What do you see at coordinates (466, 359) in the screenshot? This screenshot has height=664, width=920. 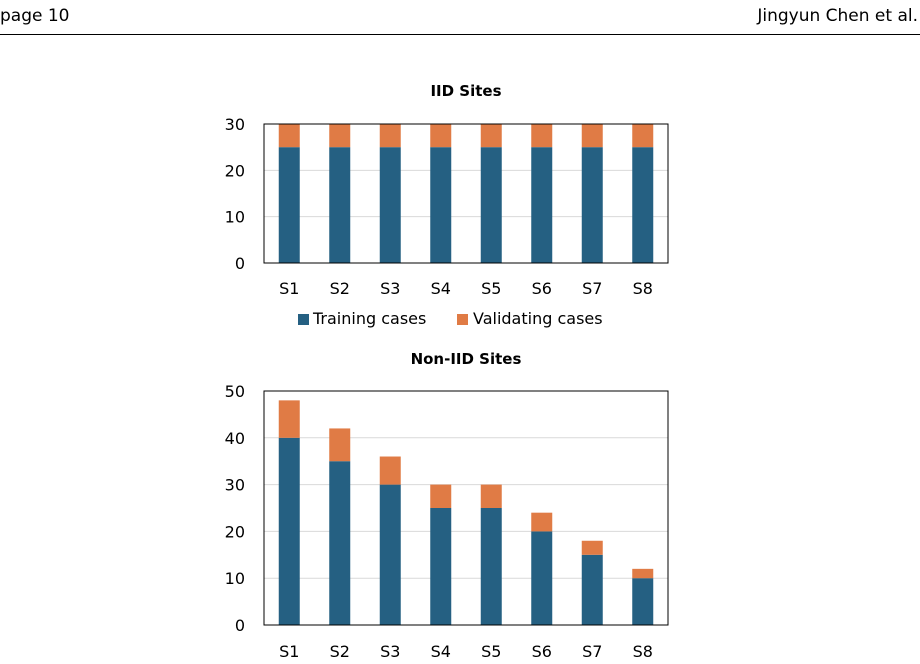 I see `chart-title: Non-IID Sites` at bounding box center [466, 359].